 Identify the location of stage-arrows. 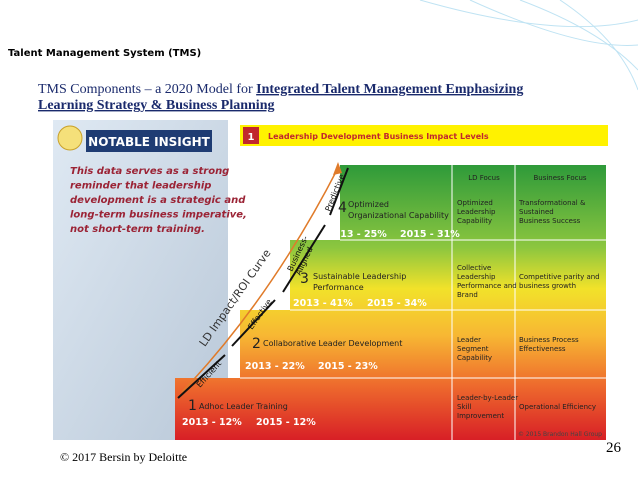
(263, 283).